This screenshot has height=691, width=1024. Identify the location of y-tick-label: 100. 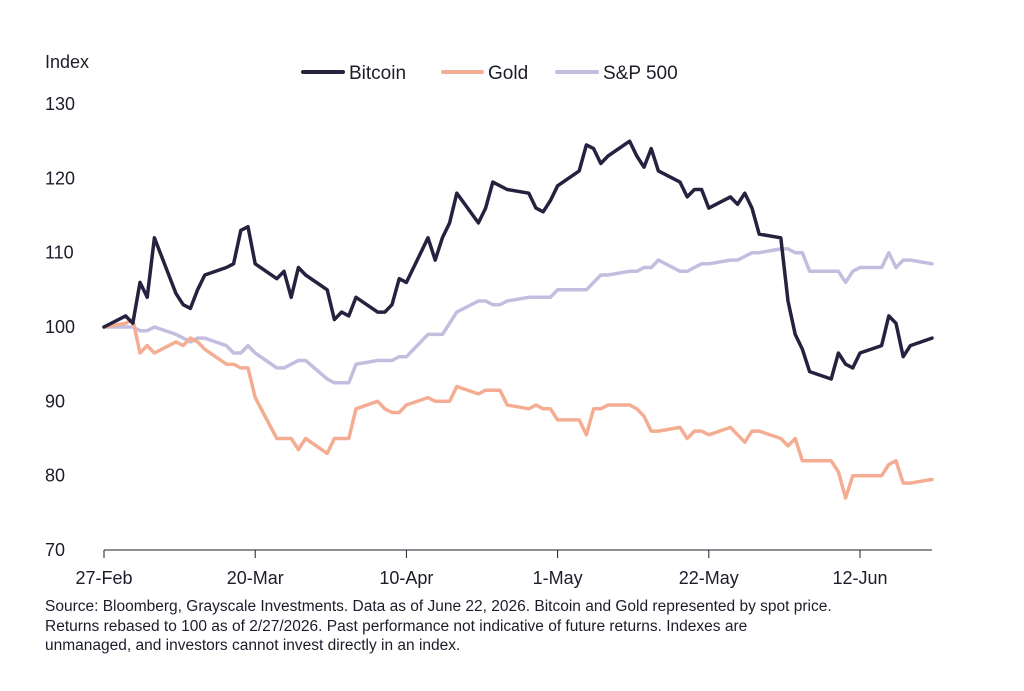
(60, 327).